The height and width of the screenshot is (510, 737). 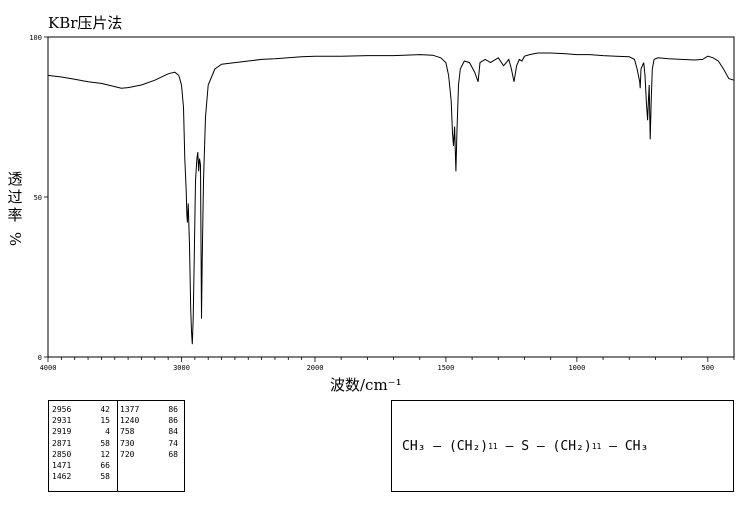 What do you see at coordinates (446, 368) in the screenshot?
I see `x-tick-label: 1500` at bounding box center [446, 368].